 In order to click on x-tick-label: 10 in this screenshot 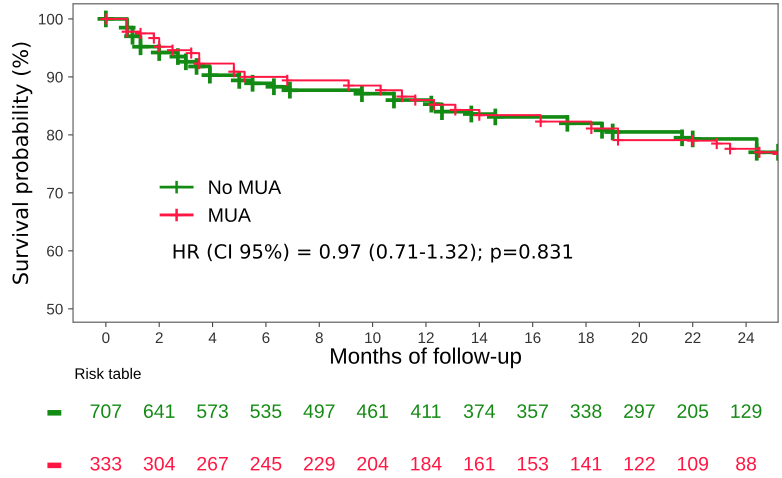, I will do `click(373, 338)`.